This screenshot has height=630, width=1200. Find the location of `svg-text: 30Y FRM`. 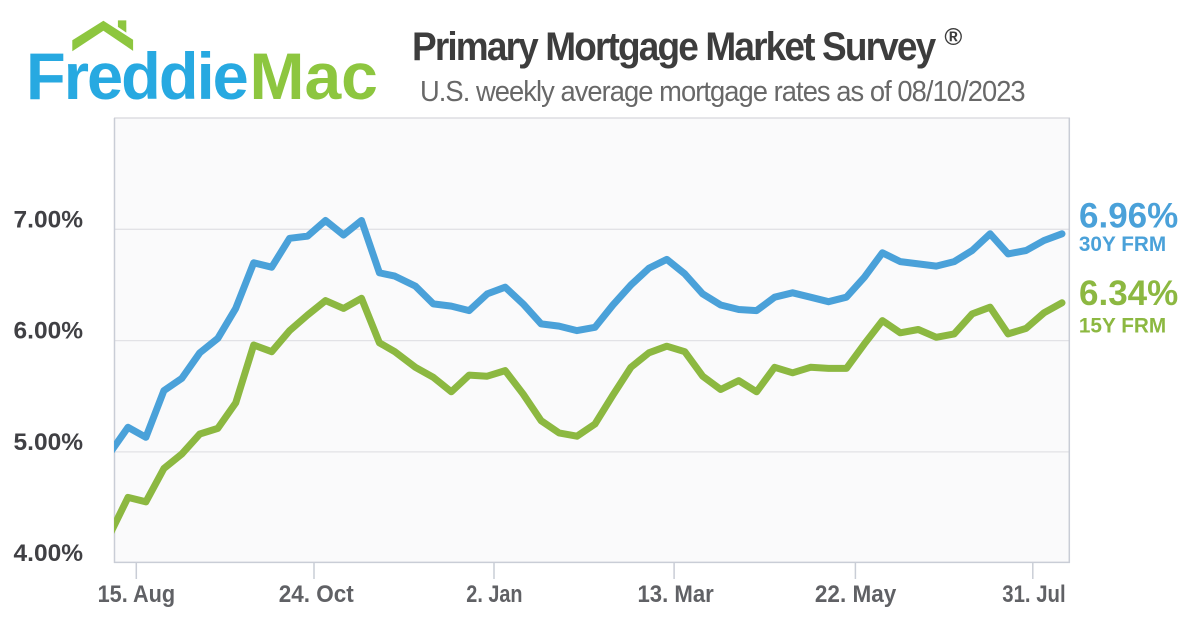

svg-text: 30Y FRM is located at coordinates (1122, 244).